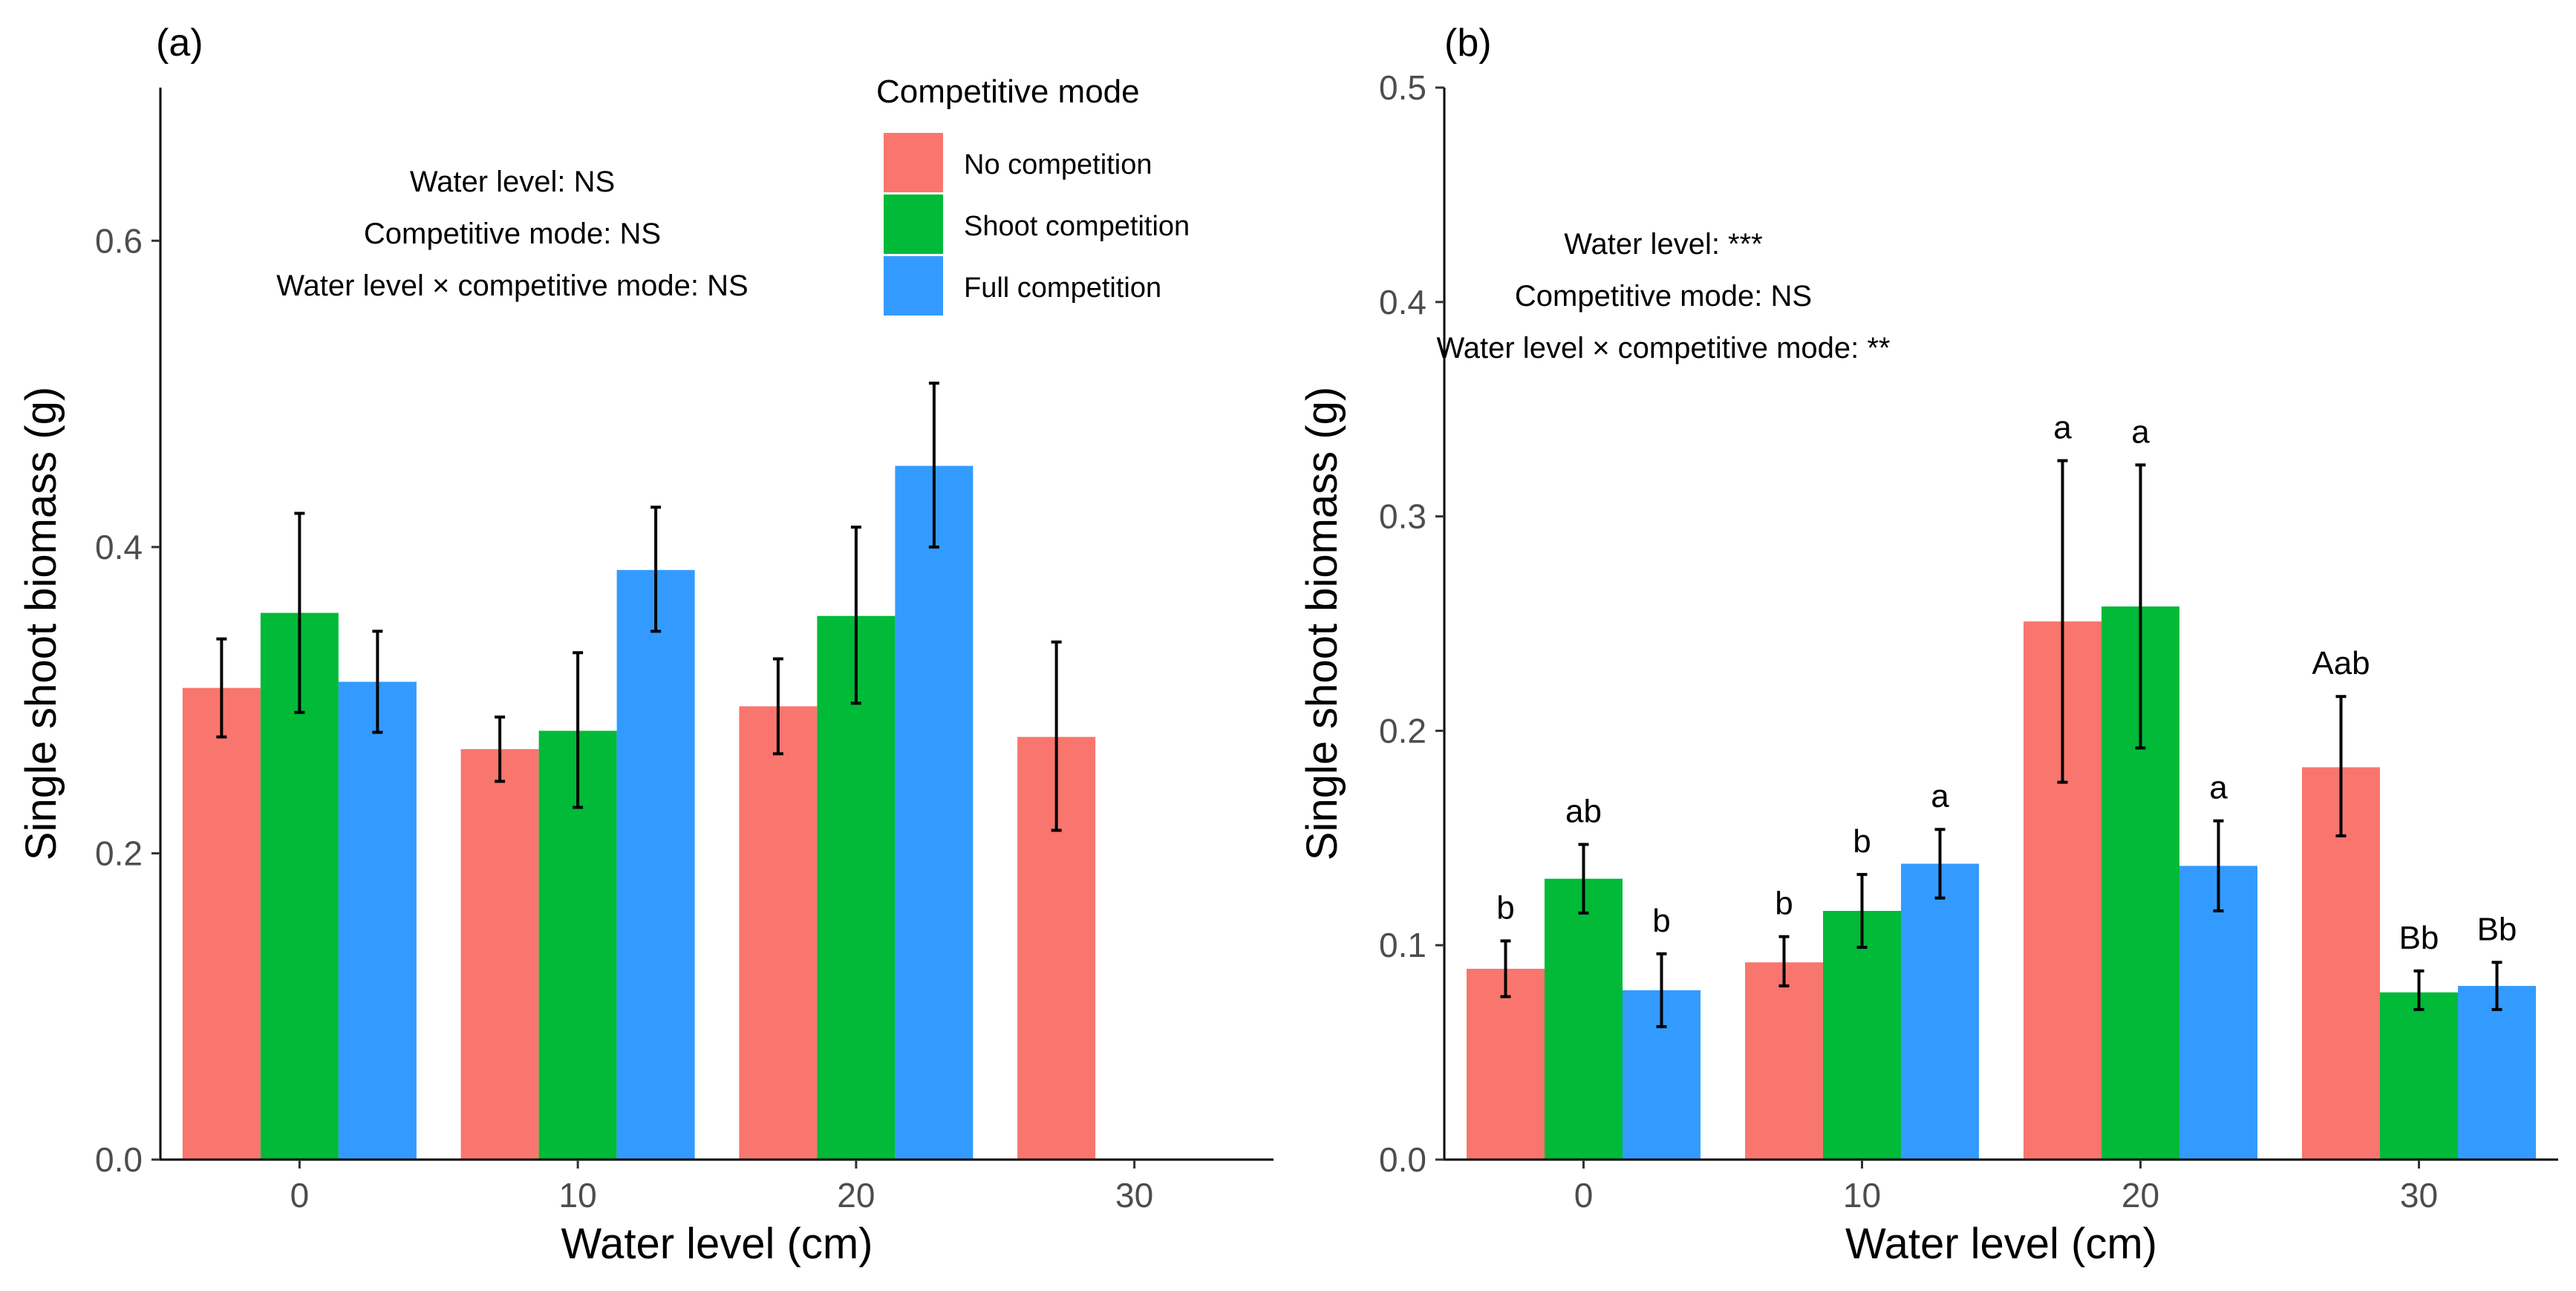 This screenshot has width=2576, height=1291. What do you see at coordinates (1062, 288) in the screenshot?
I see `legend-label-full-competition: Full competition` at bounding box center [1062, 288].